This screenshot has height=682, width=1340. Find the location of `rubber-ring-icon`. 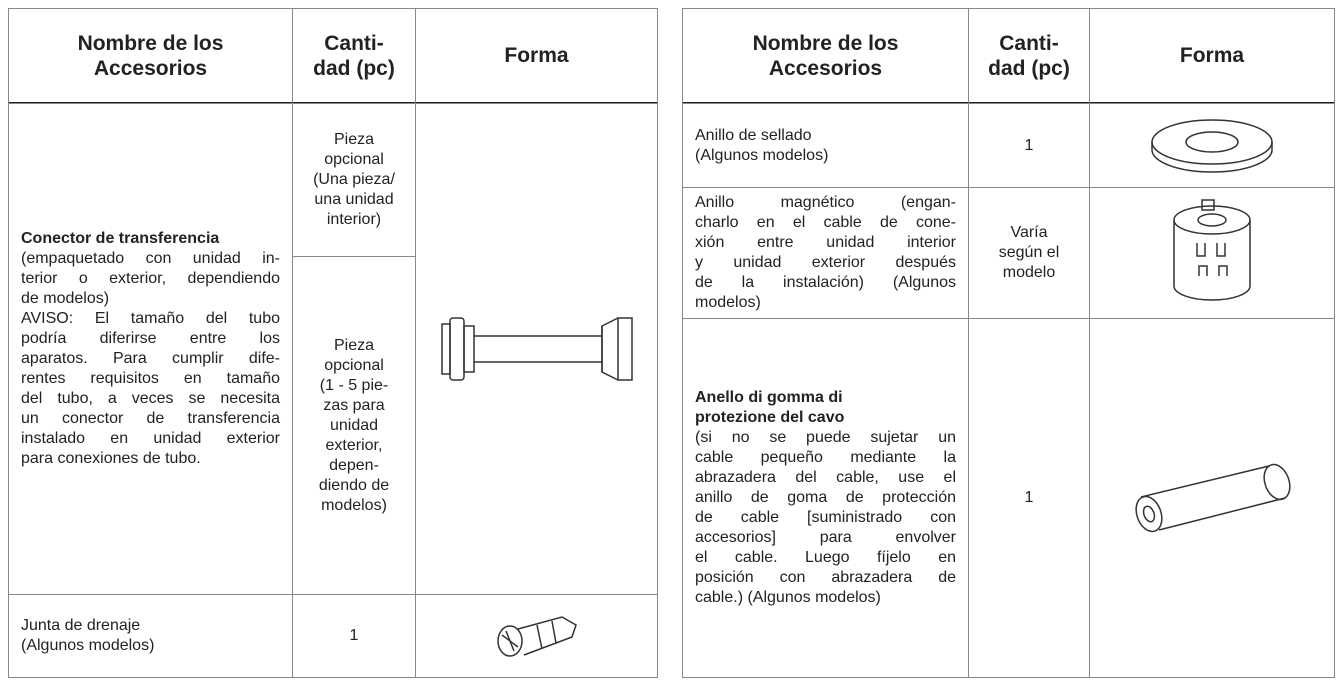

rubber-ring-icon is located at coordinates (1213, 498).